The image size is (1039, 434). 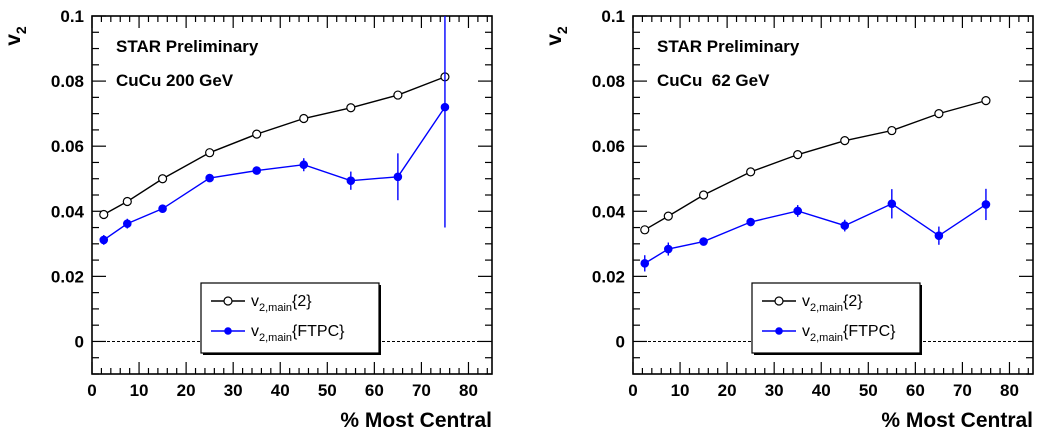 I want to click on annotation-text: CuCu 62 GeV, so click(x=713, y=80).